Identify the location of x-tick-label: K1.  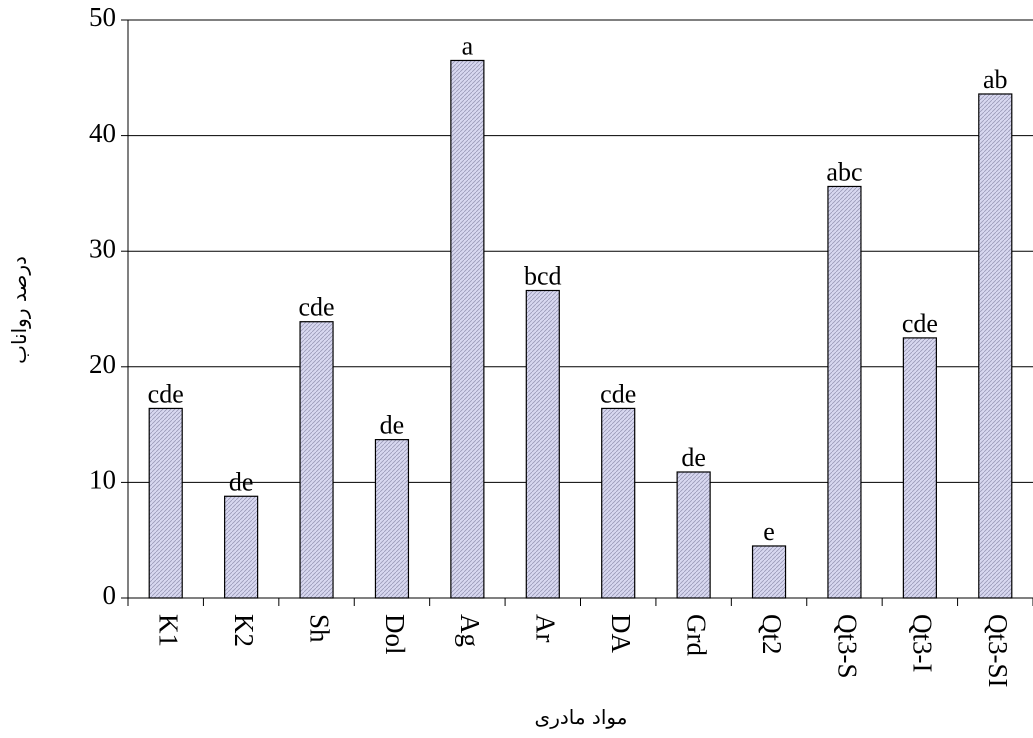
(169, 630).